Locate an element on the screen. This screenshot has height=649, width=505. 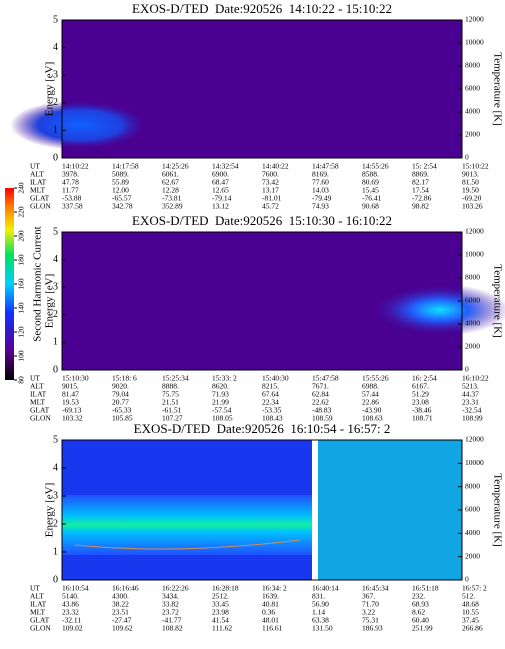
table-cell: 16:45:34 is located at coordinates (375, 588).